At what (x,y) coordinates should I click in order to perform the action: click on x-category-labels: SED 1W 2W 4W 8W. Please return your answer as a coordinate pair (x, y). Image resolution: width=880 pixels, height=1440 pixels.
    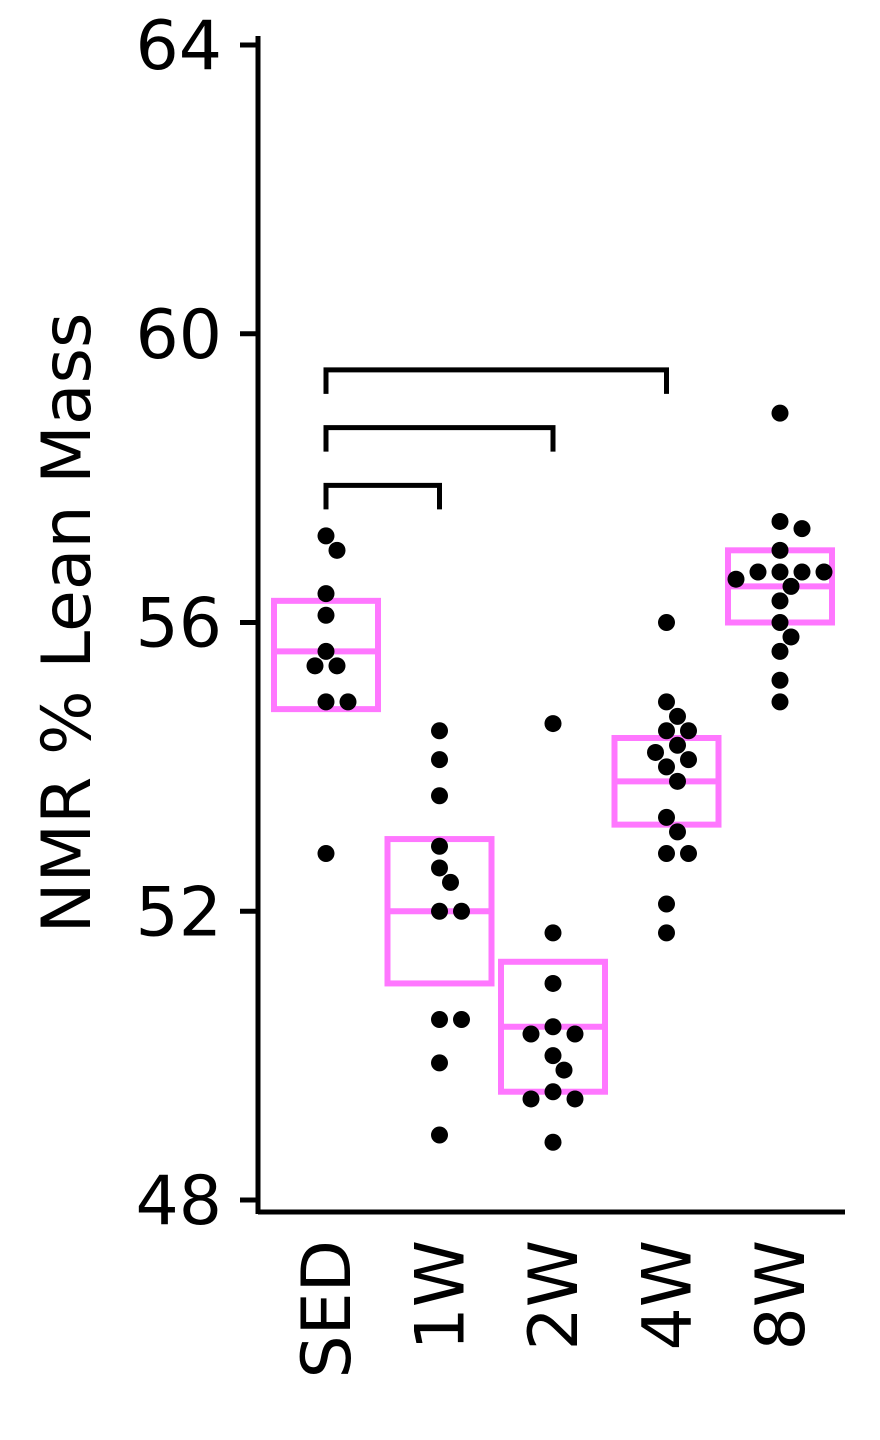
    Looking at the image, I should click on (554, 1309).